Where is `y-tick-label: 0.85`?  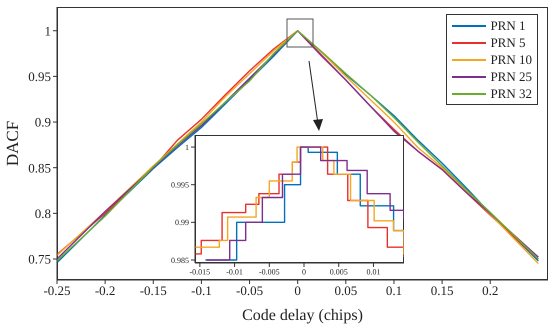
y-tick-label: 0.85 is located at coordinates (39, 168).